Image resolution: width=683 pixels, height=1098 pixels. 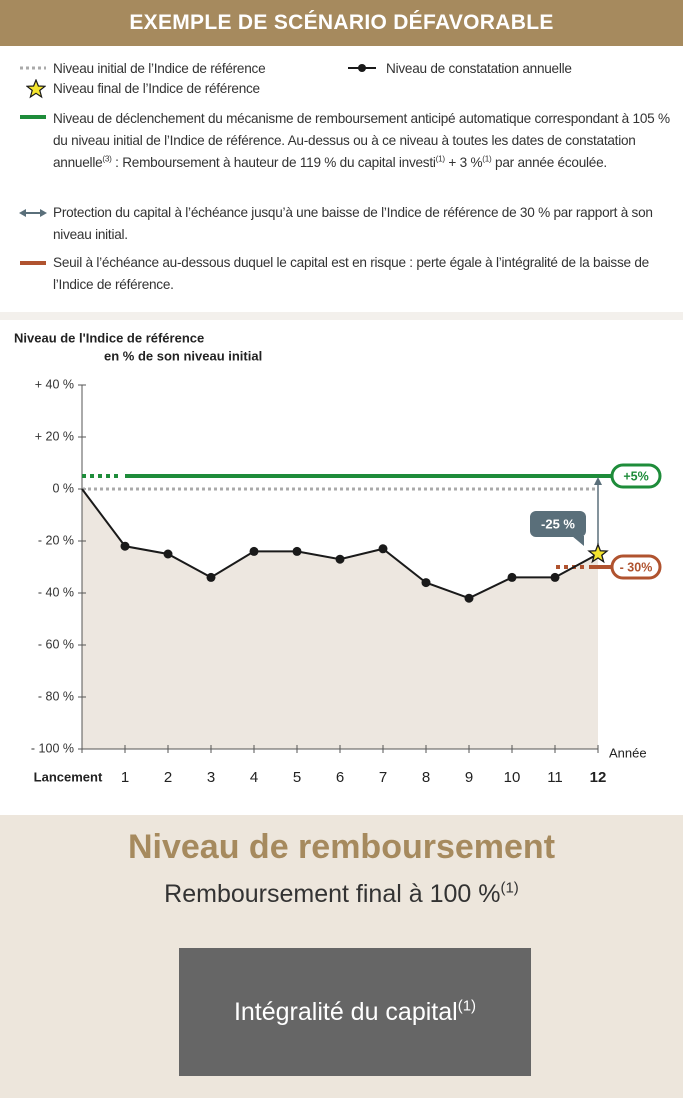 I want to click on legend-text: par année écoulée., so click(x=549, y=162).